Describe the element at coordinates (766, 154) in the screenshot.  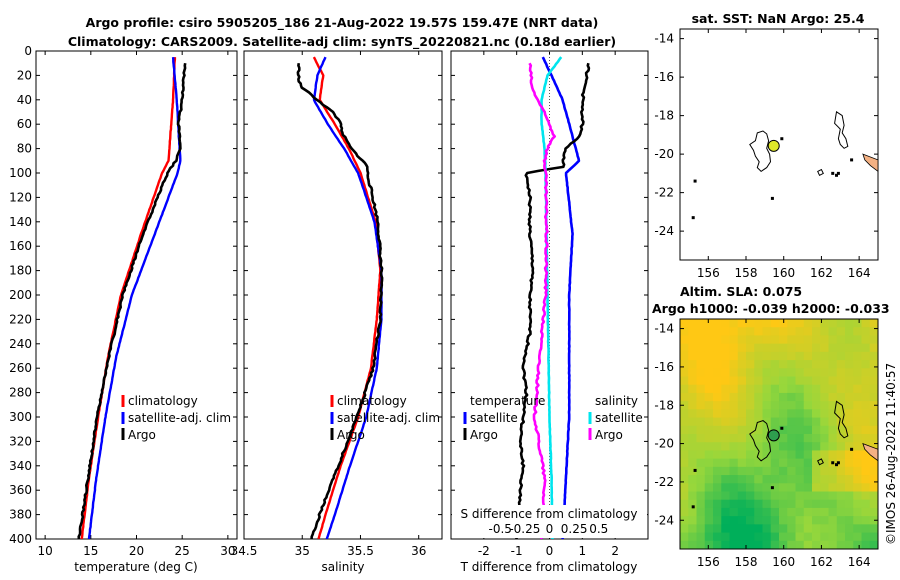
I see `sst-map-ticks: 156 158 160 162 164 -14 -16 -18 -20 -22 -24` at that location.